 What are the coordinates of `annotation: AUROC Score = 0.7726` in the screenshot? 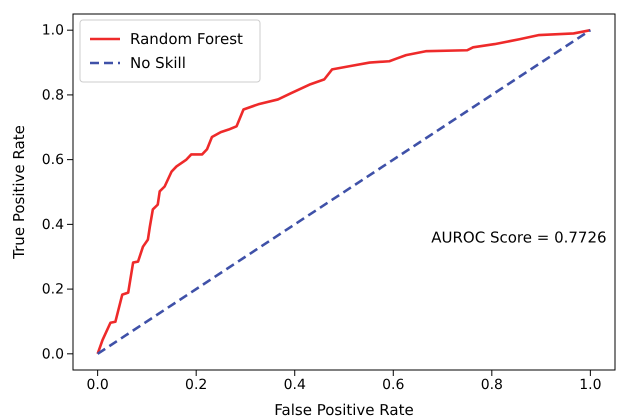 It's located at (519, 237).